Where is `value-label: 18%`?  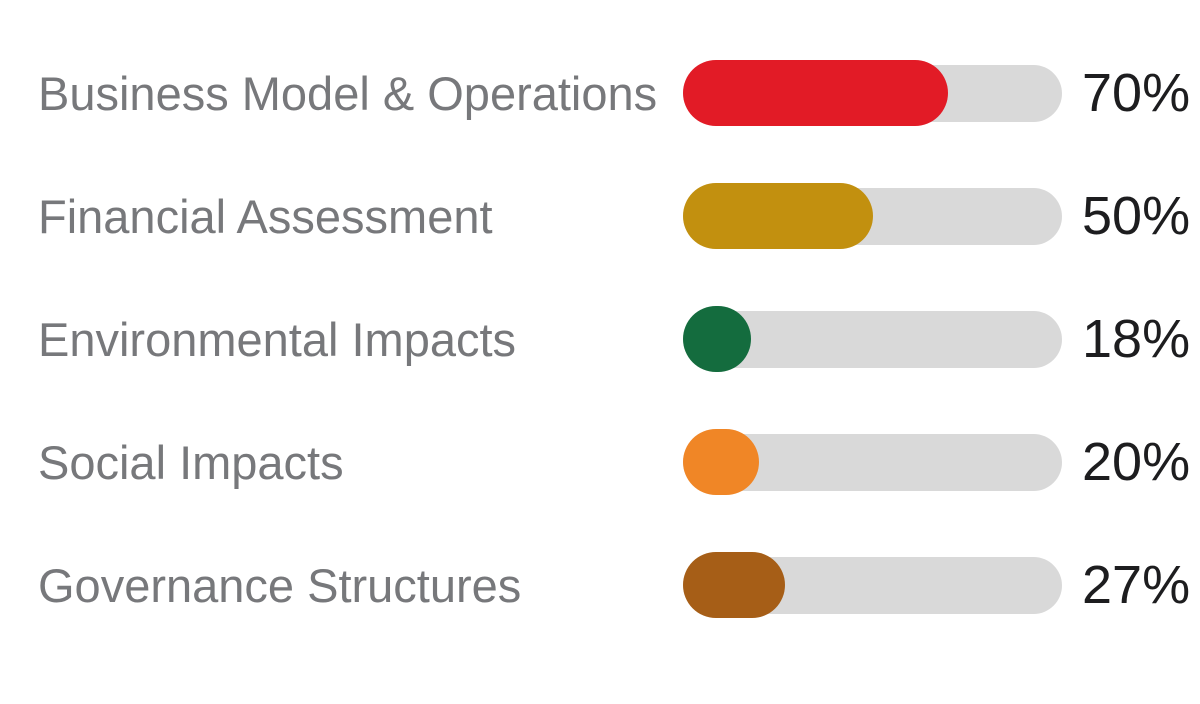 value-label: 18% is located at coordinates (1136, 339).